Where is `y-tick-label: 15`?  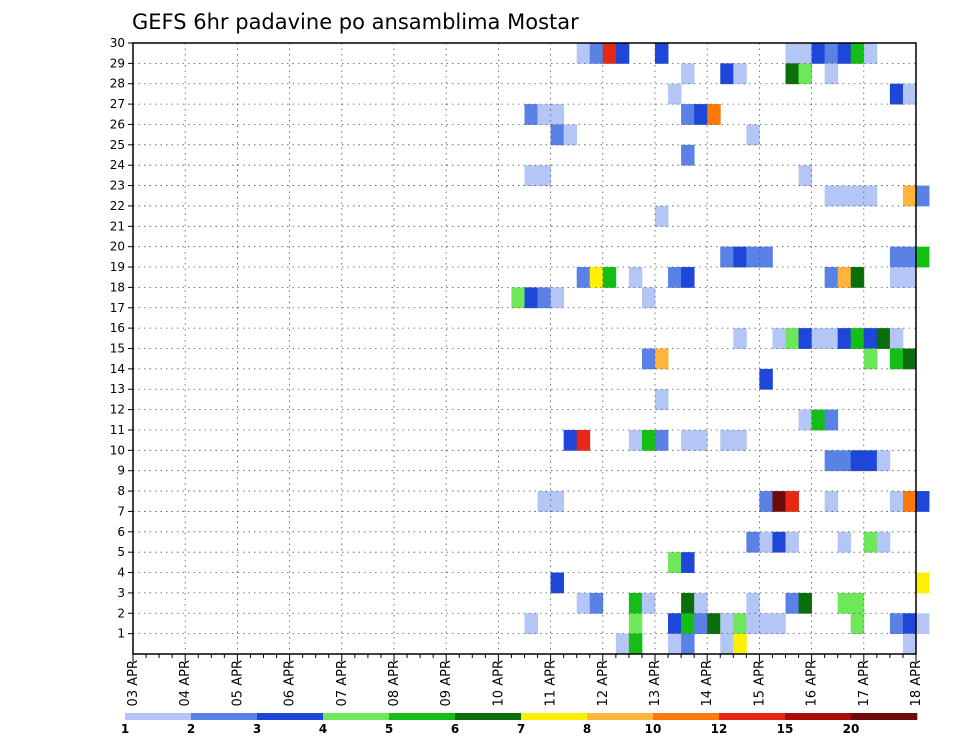
y-tick-label: 15 is located at coordinates (117, 349).